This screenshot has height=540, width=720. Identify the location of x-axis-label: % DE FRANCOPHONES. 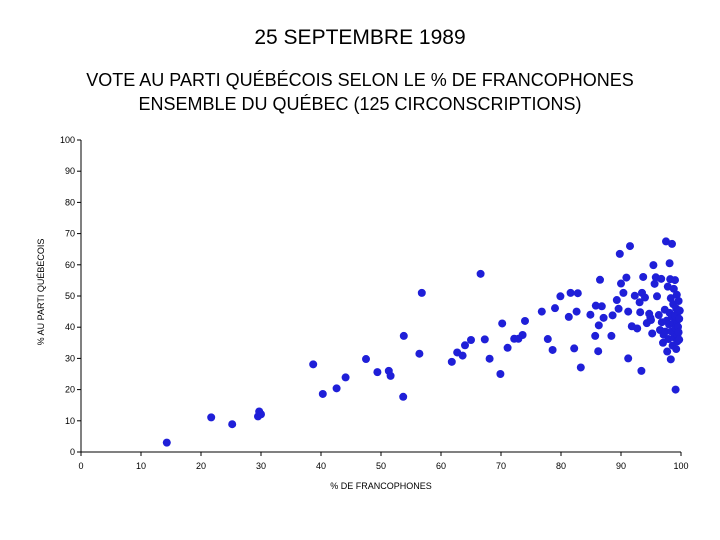
(381, 486).